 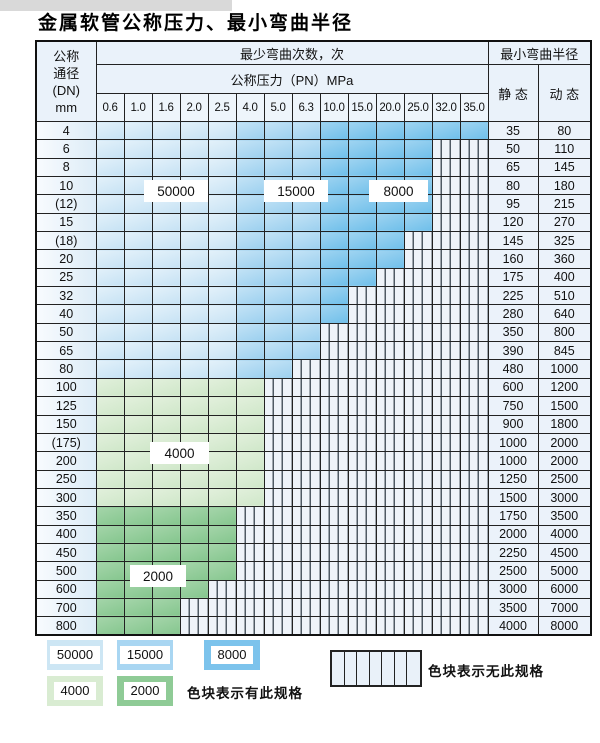 What do you see at coordinates (313, 406) in the screenshot?
I see `table-row-dn-125: 125 750 1500` at bounding box center [313, 406].